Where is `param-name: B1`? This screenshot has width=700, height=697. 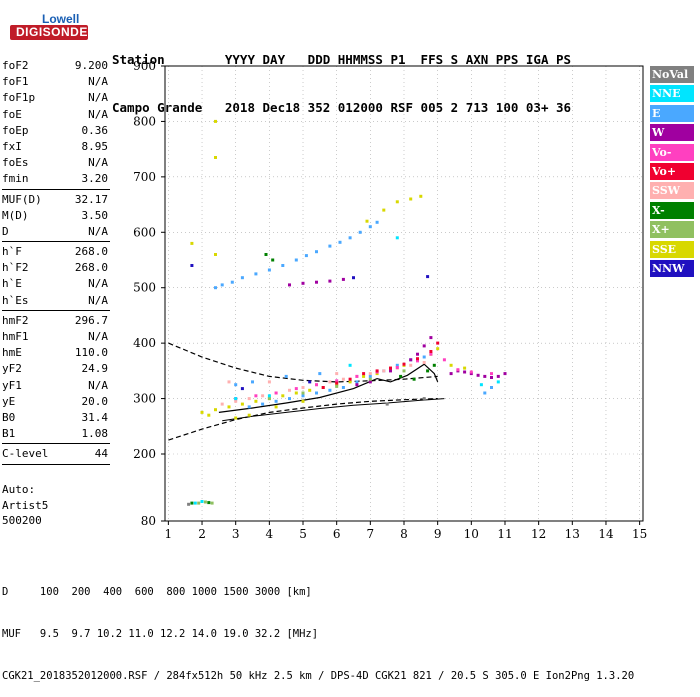
param-name: B1 is located at coordinates (9, 434).